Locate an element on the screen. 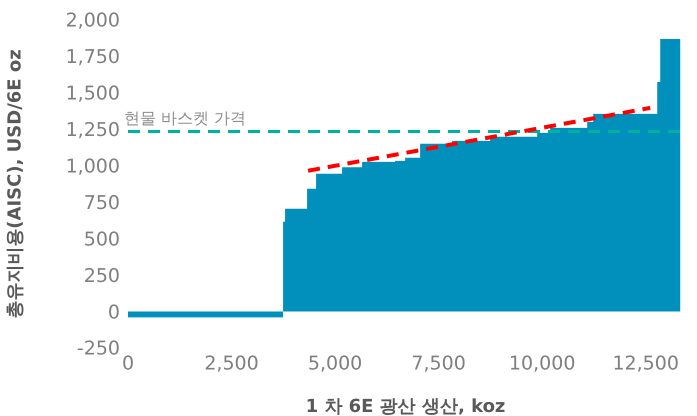  x-tick-label: 5,000 is located at coordinates (335, 363).